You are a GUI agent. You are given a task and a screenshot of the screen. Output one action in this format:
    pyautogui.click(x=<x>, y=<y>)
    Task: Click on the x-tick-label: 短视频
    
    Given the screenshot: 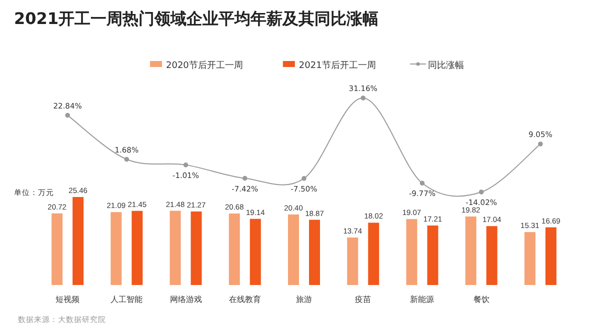 What is the action you would take?
    pyautogui.click(x=68, y=299)
    